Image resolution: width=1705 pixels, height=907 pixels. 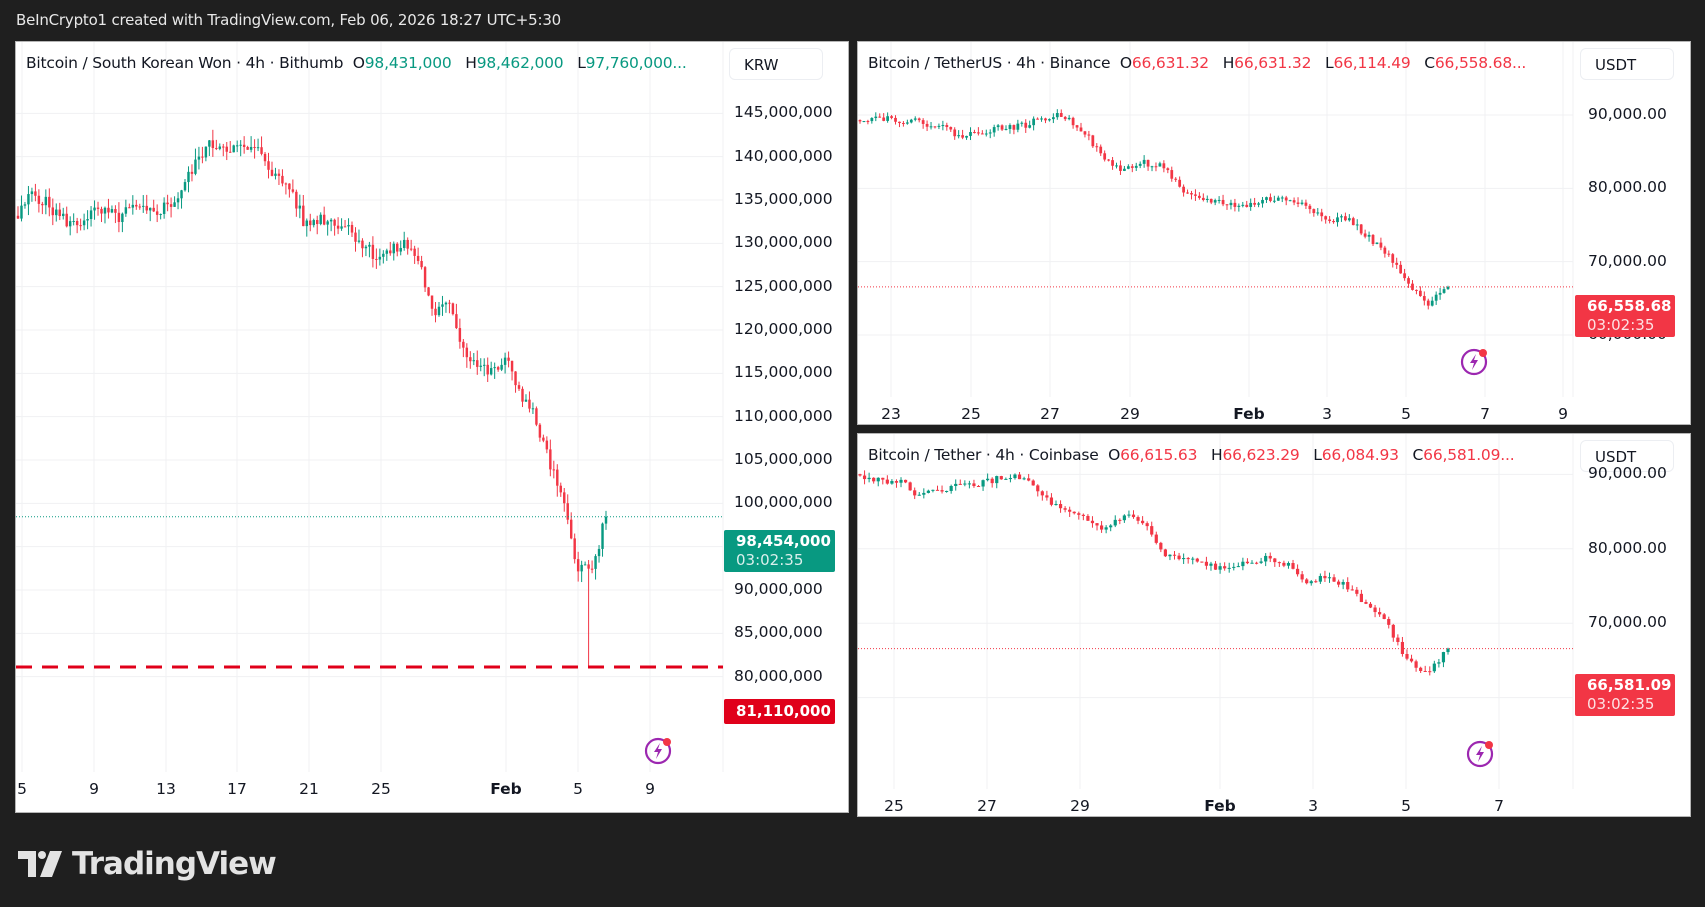 I want to click on price-axis-label: 115,000,000, so click(x=783, y=372).